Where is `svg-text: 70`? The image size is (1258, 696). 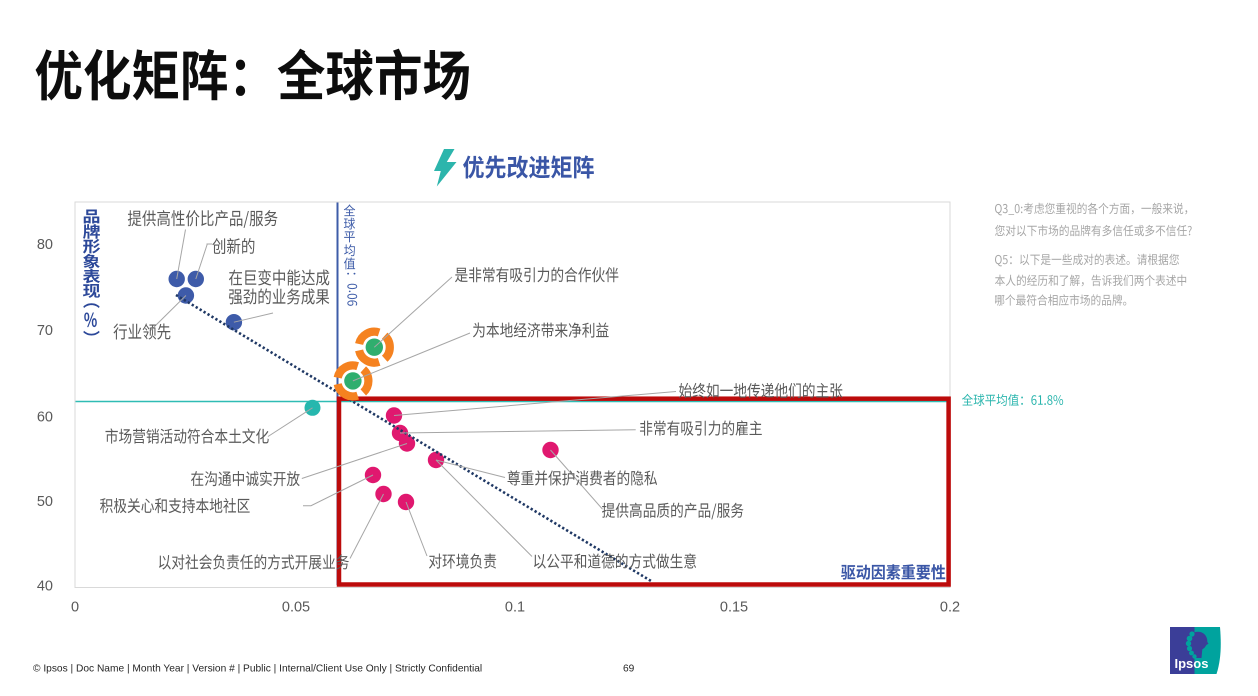
svg-text: 70 is located at coordinates (45, 331).